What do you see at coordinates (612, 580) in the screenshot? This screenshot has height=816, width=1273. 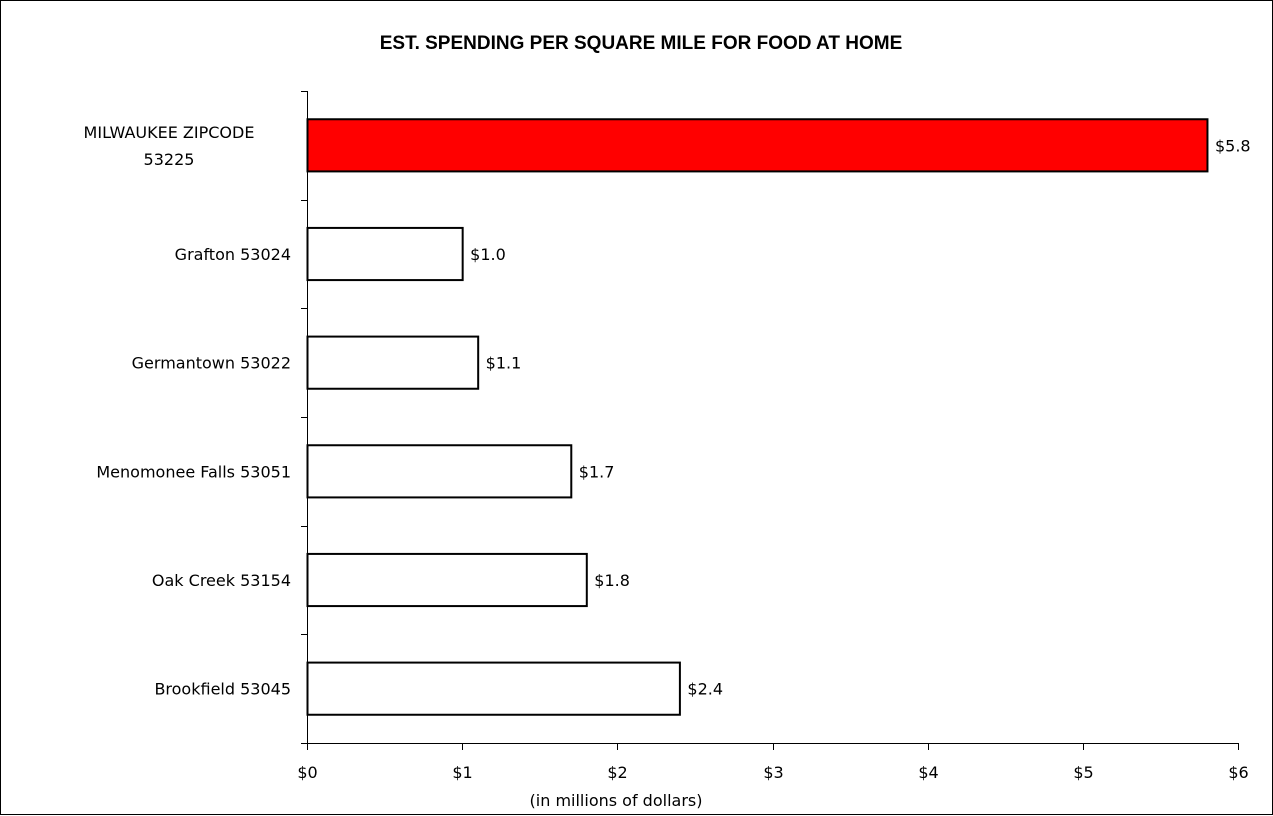 I see `data-label: $1.8` at bounding box center [612, 580].